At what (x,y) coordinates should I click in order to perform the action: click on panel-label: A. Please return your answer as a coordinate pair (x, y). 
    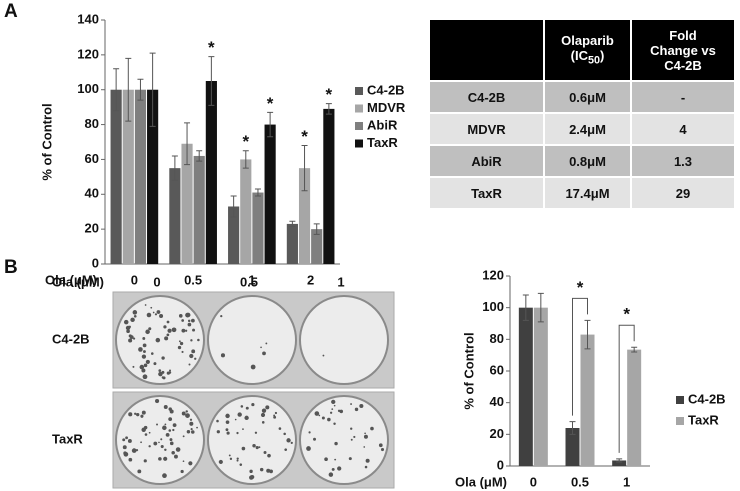
    Looking at the image, I should click on (11, 11).